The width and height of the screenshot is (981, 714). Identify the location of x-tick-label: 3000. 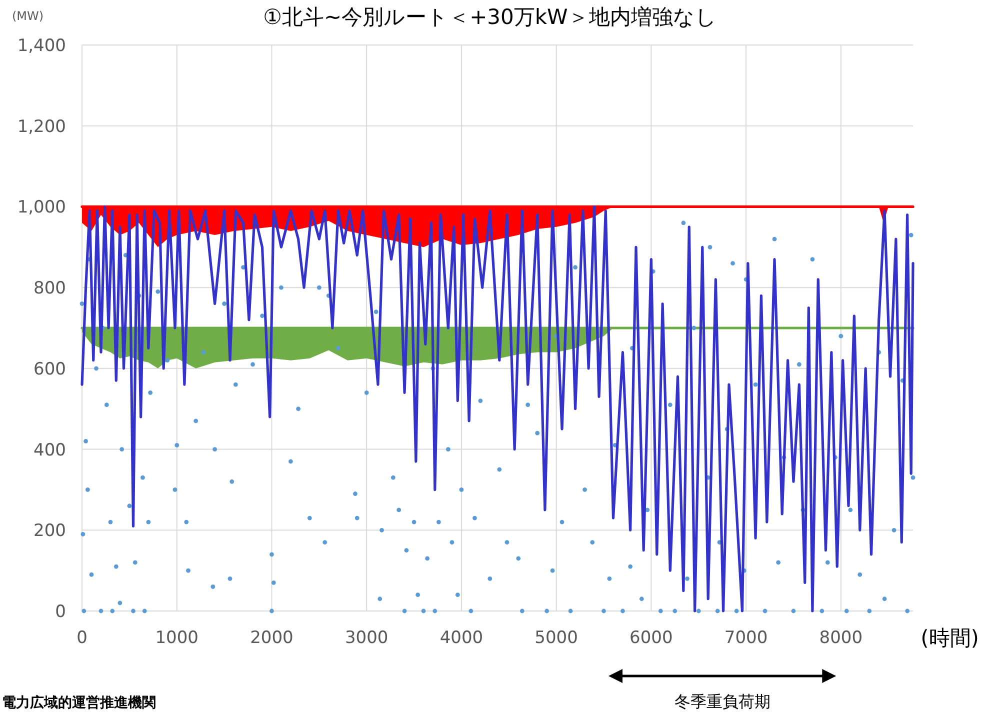
(366, 638).